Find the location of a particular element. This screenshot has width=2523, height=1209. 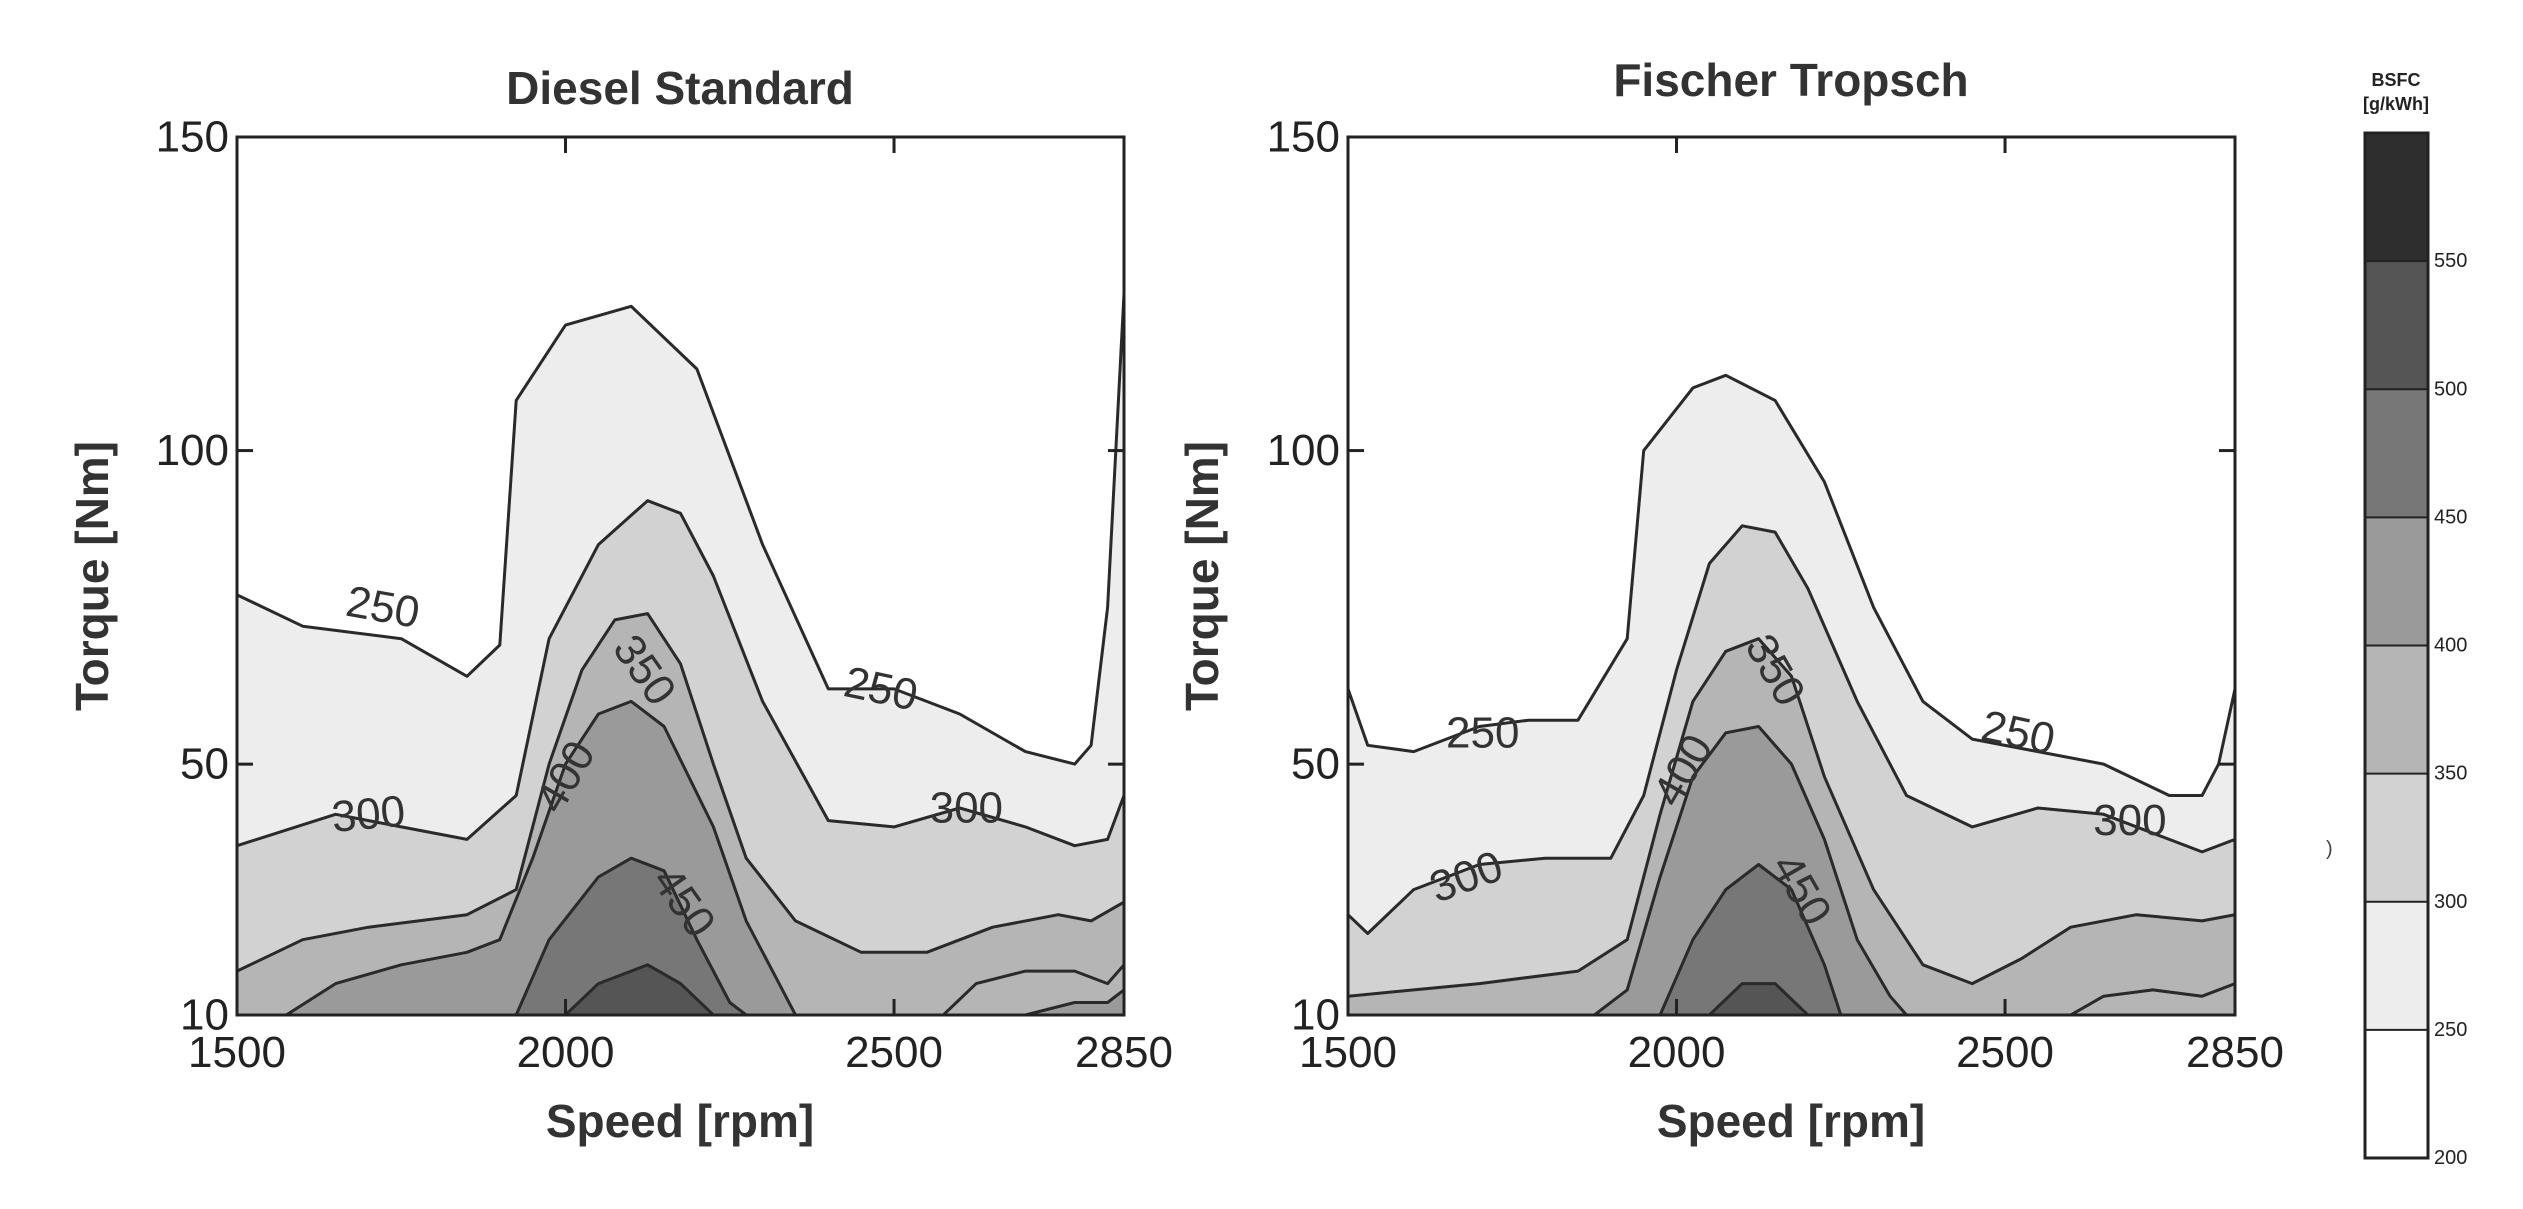

colorbar-title-line2: [g/kWh] is located at coordinates (2396, 104).